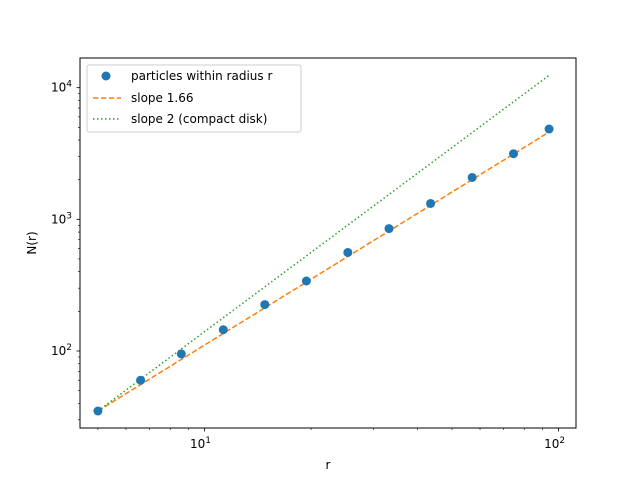 The height and width of the screenshot is (480, 640). What do you see at coordinates (32, 242) in the screenshot?
I see `y-axis-label: N(r)` at bounding box center [32, 242].